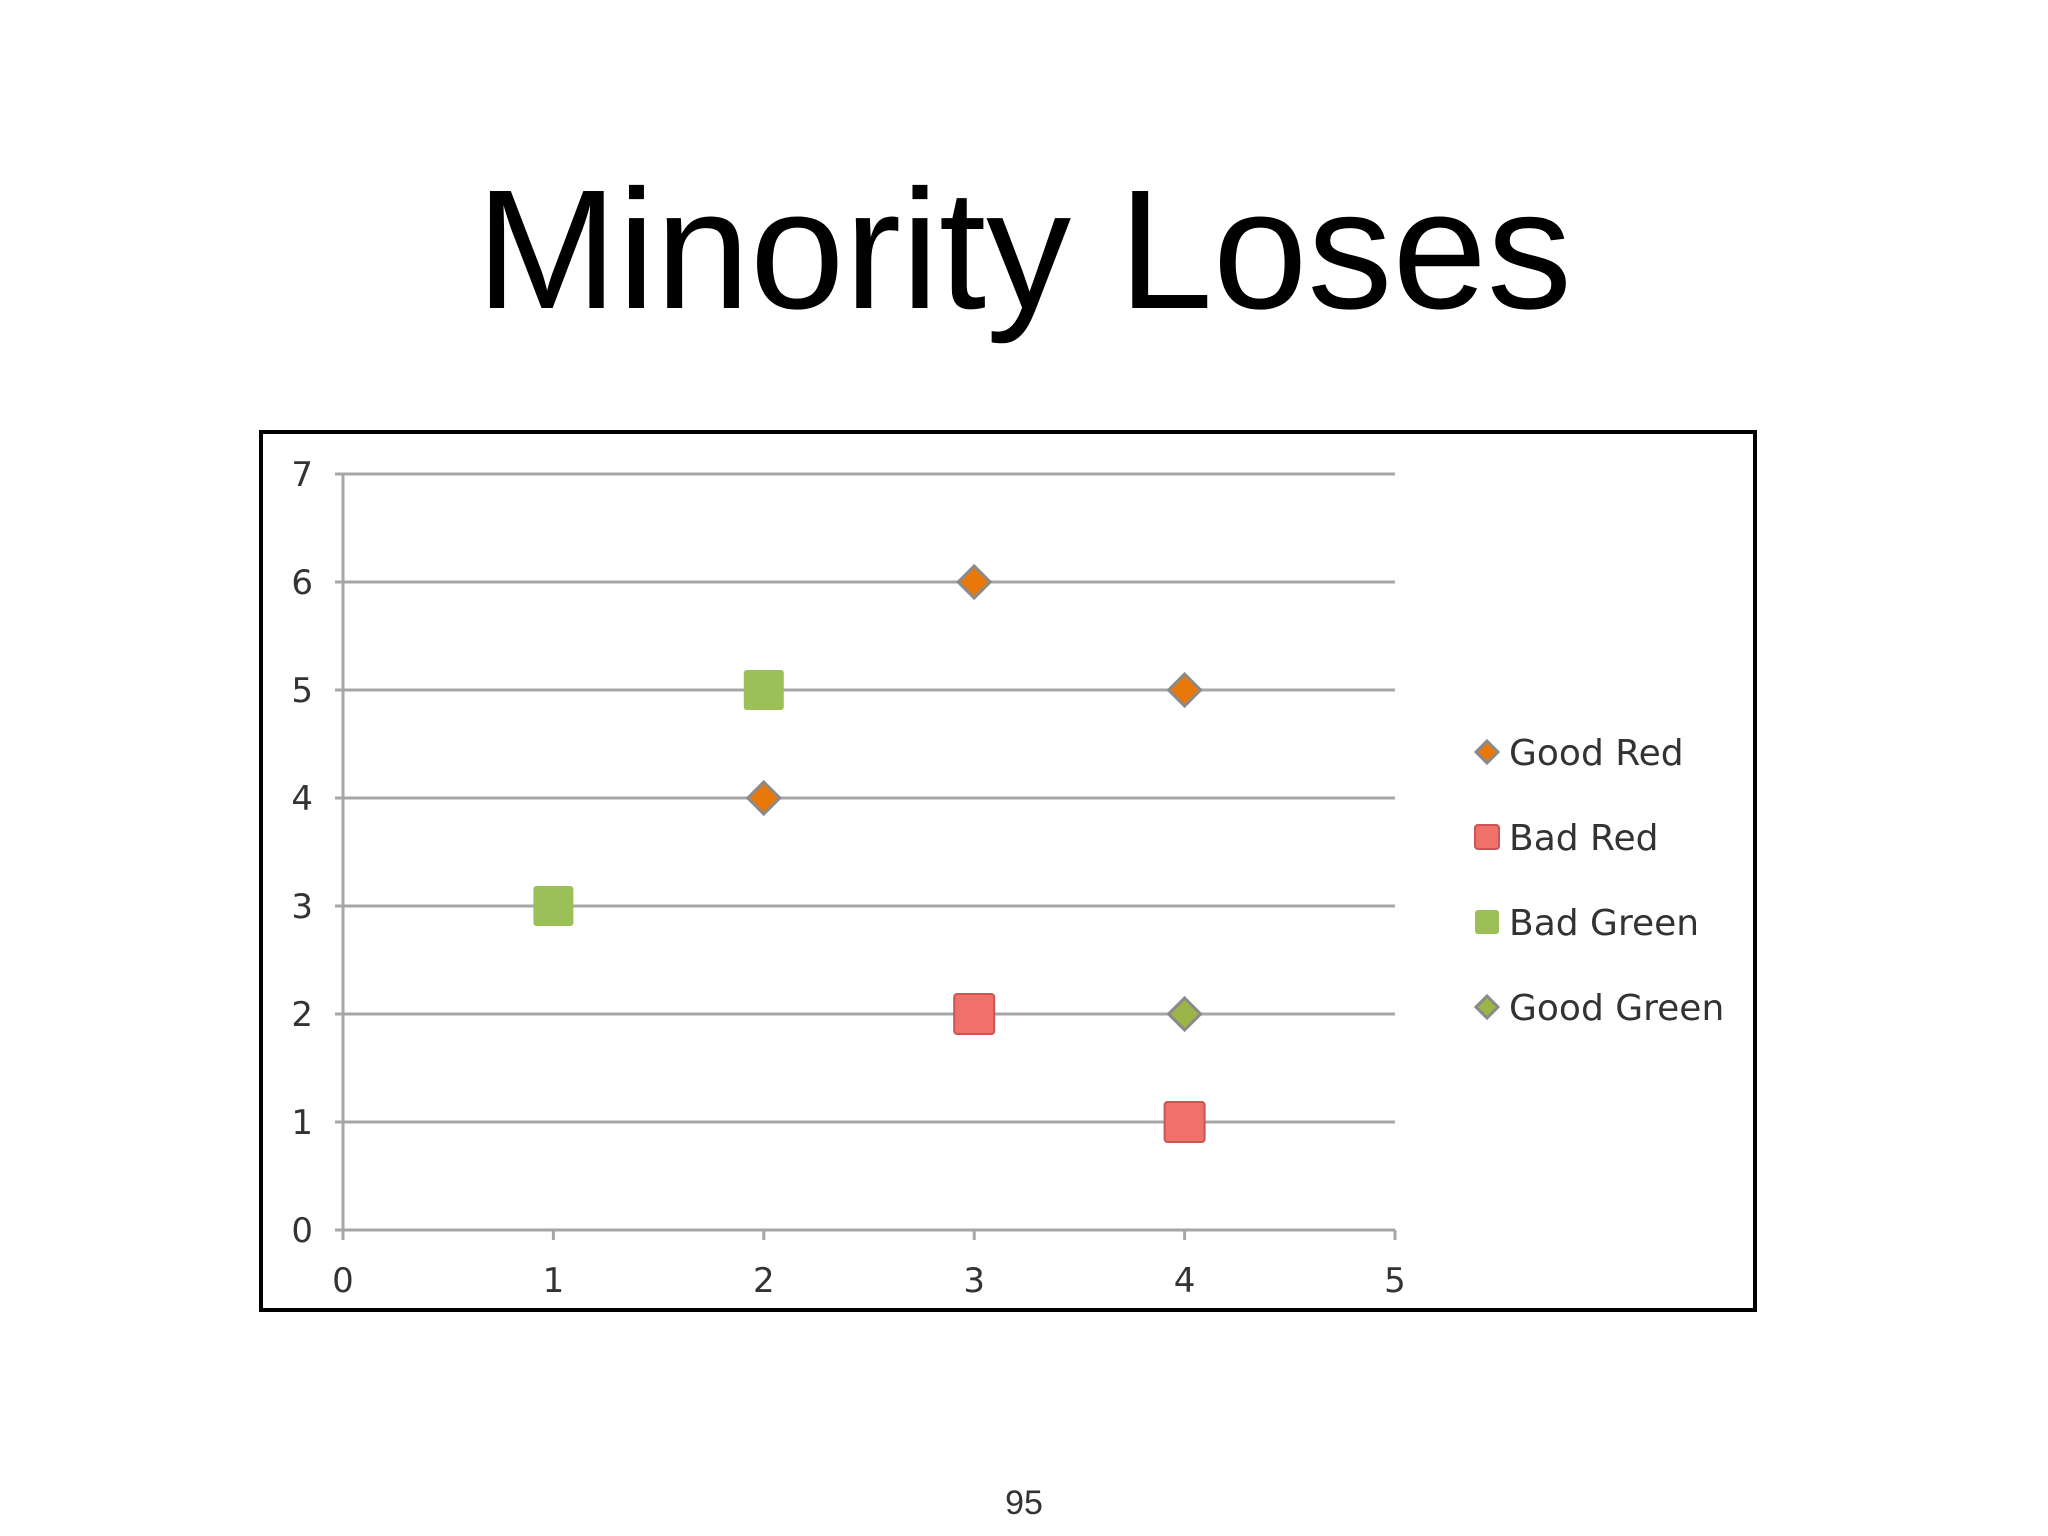 This screenshot has height=1536, width=2048. Describe the element at coordinates (302, 475) in the screenshot. I see `y-tick-label: 7` at that location.